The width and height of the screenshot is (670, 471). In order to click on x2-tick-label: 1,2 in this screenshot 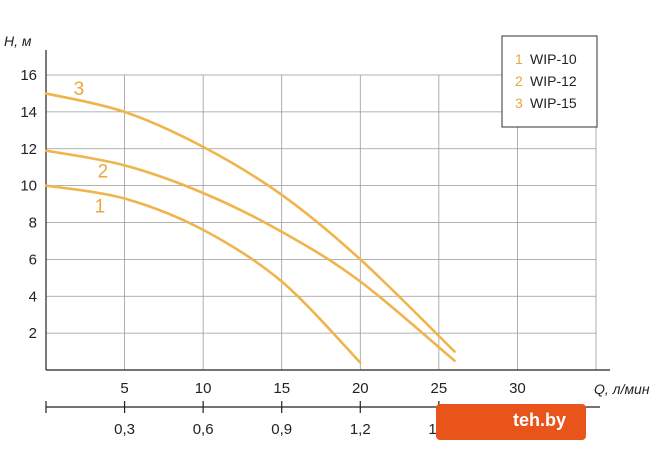, I will do `click(360, 429)`.